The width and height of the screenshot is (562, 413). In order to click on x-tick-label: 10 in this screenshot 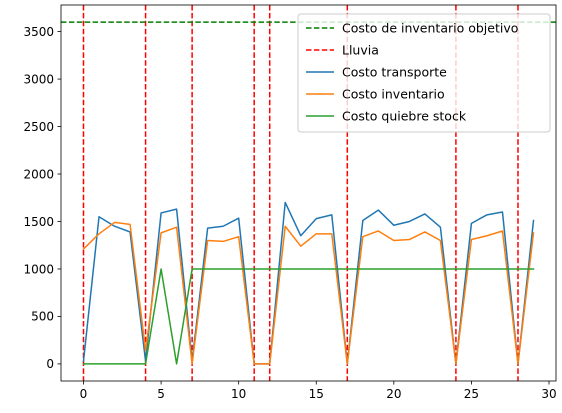, I will do `click(238, 394)`.